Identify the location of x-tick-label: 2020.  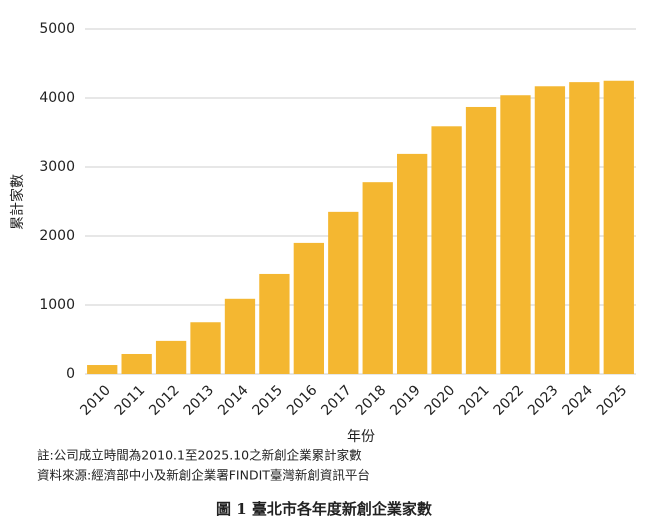
(440, 400).